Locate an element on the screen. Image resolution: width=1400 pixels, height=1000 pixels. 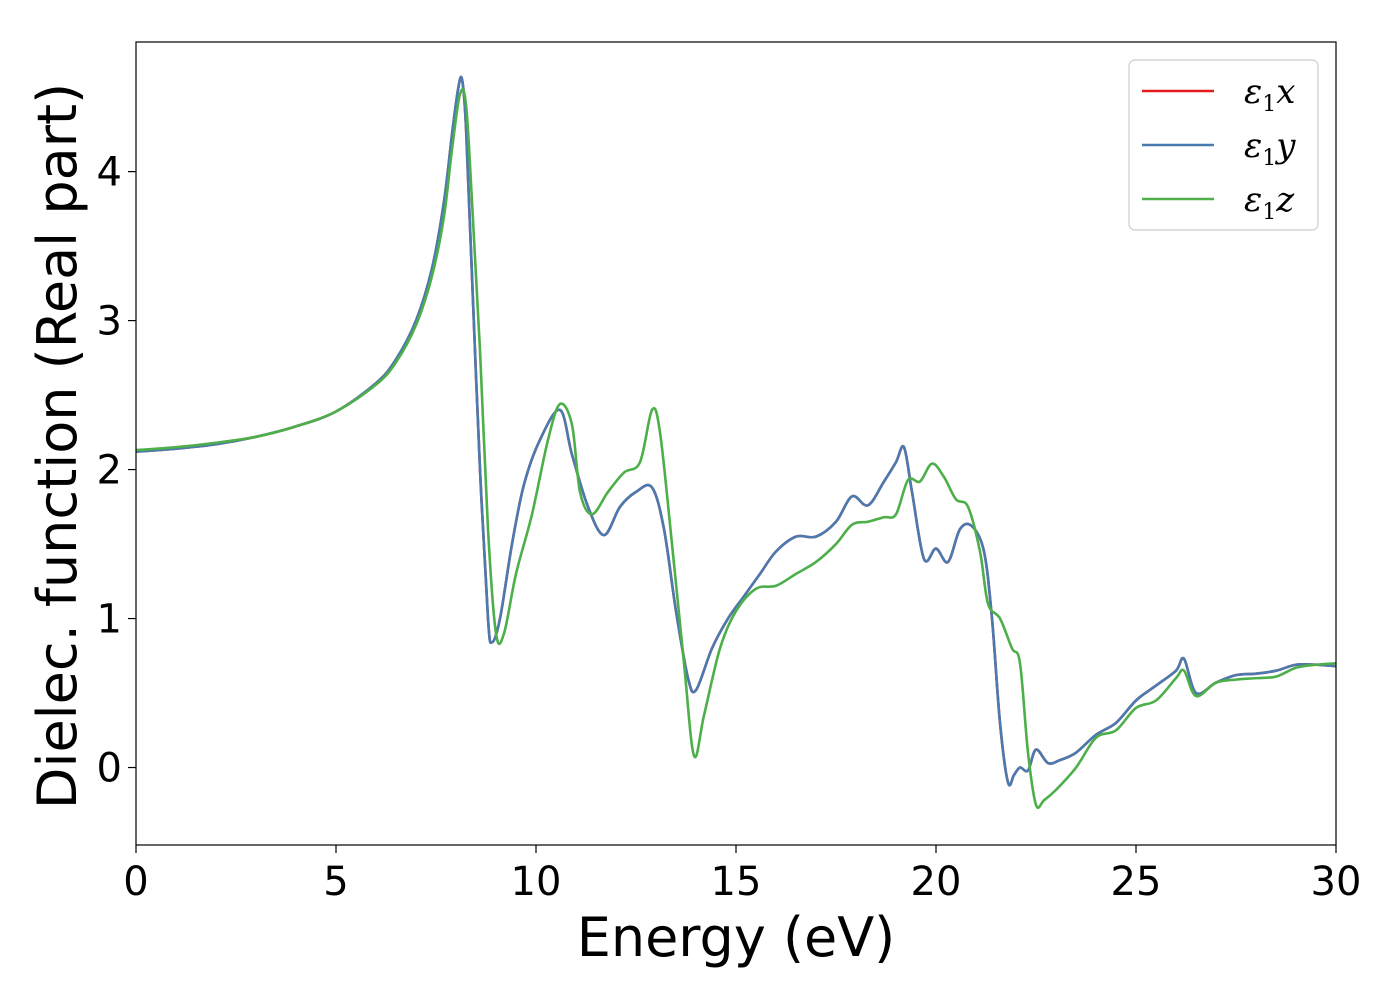
legend-label-suffix: z is located at coordinates (1285, 200).